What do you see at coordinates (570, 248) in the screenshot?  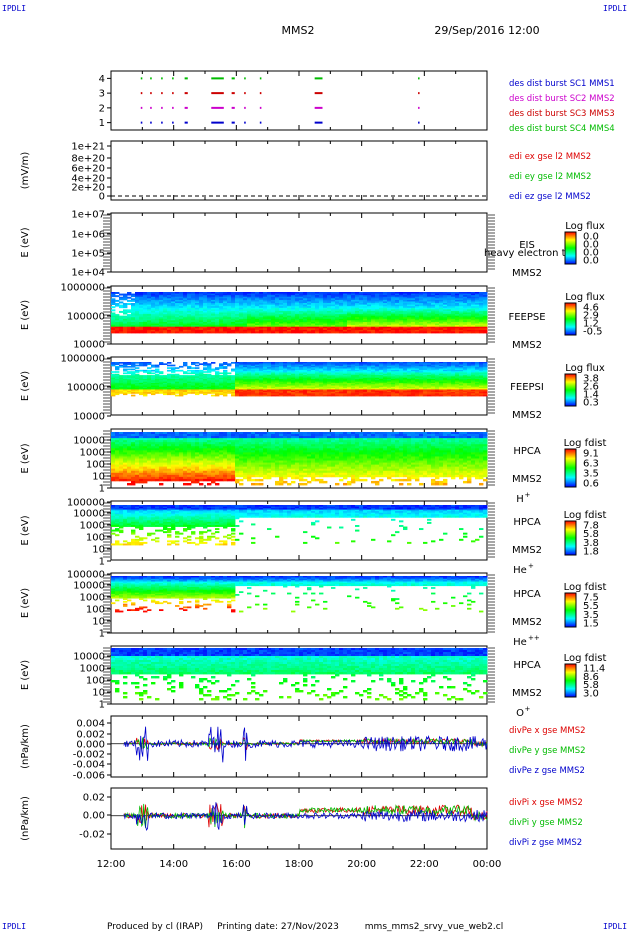 I see `eis-colorbar` at bounding box center [570, 248].